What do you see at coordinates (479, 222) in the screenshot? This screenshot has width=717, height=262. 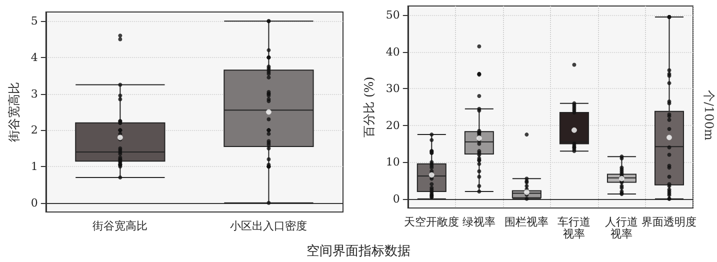 I see `x-tick-label: 绿视率` at bounding box center [479, 222].